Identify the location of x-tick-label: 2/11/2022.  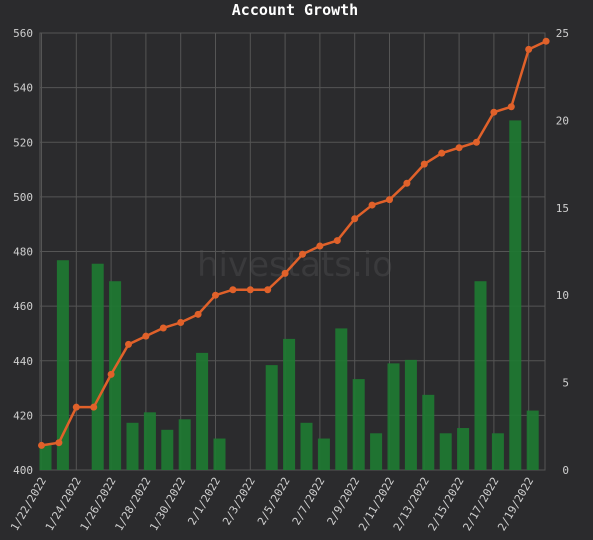
(376, 504).